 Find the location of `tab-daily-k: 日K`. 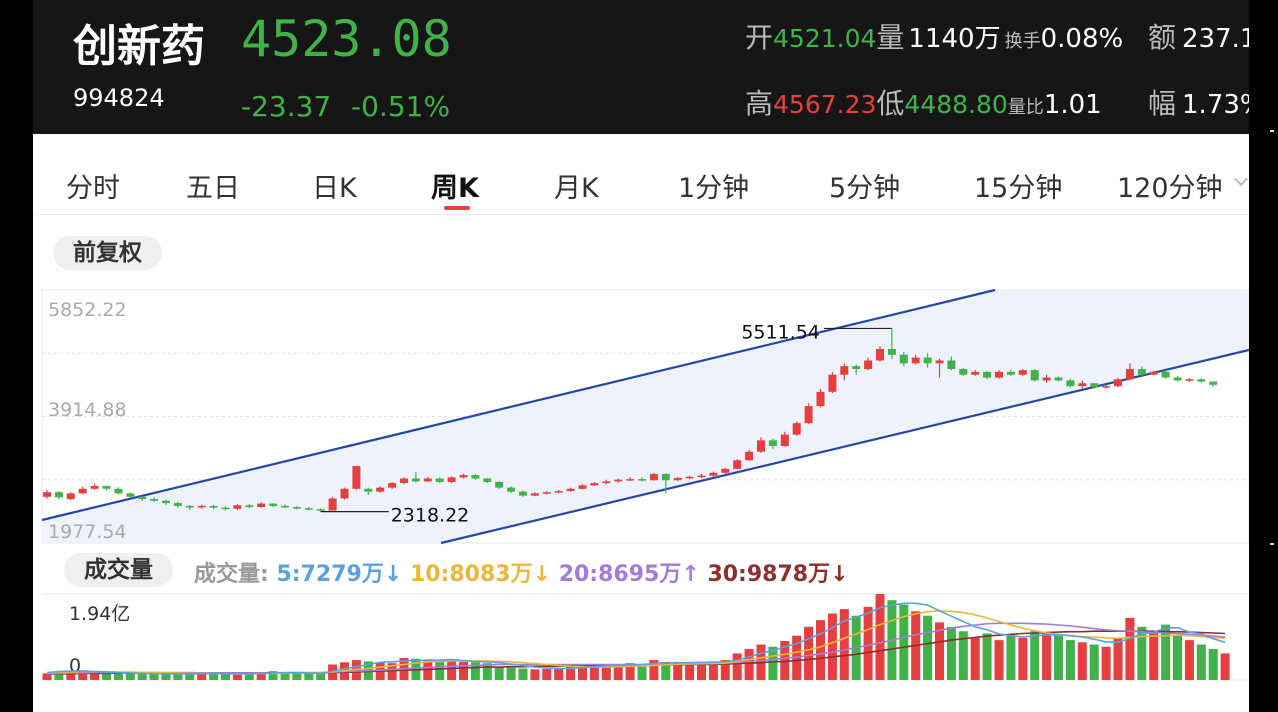

tab-daily-k: 日K is located at coordinates (334, 188).